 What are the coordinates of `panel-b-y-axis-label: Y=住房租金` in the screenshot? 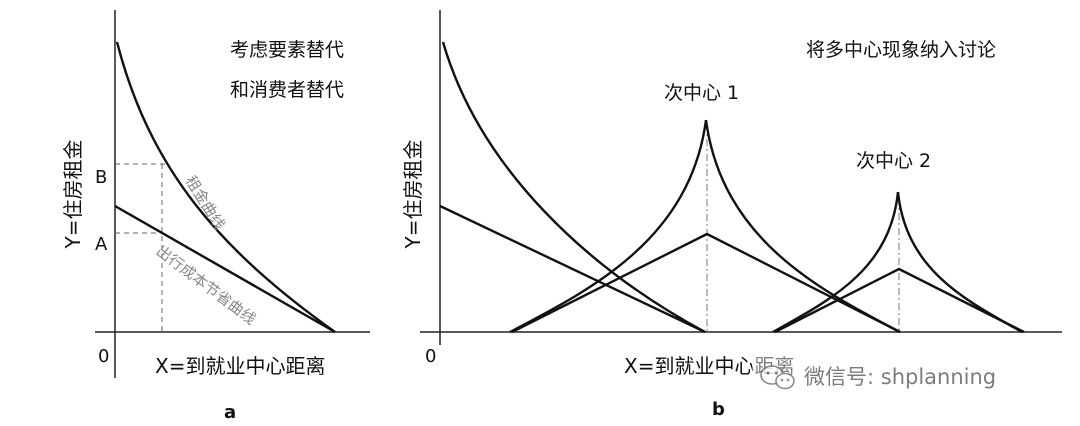 It's located at (413, 195).